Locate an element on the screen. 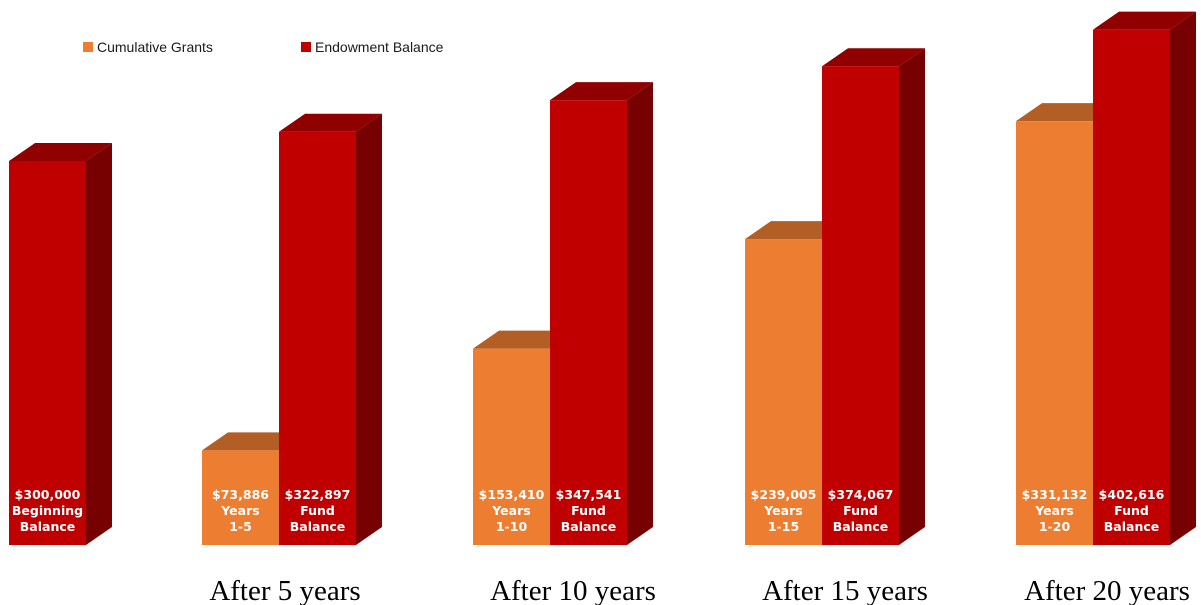 Image resolution: width=1201 pixels, height=605 pixels. data-label-line: $331,132 is located at coordinates (1055, 494).